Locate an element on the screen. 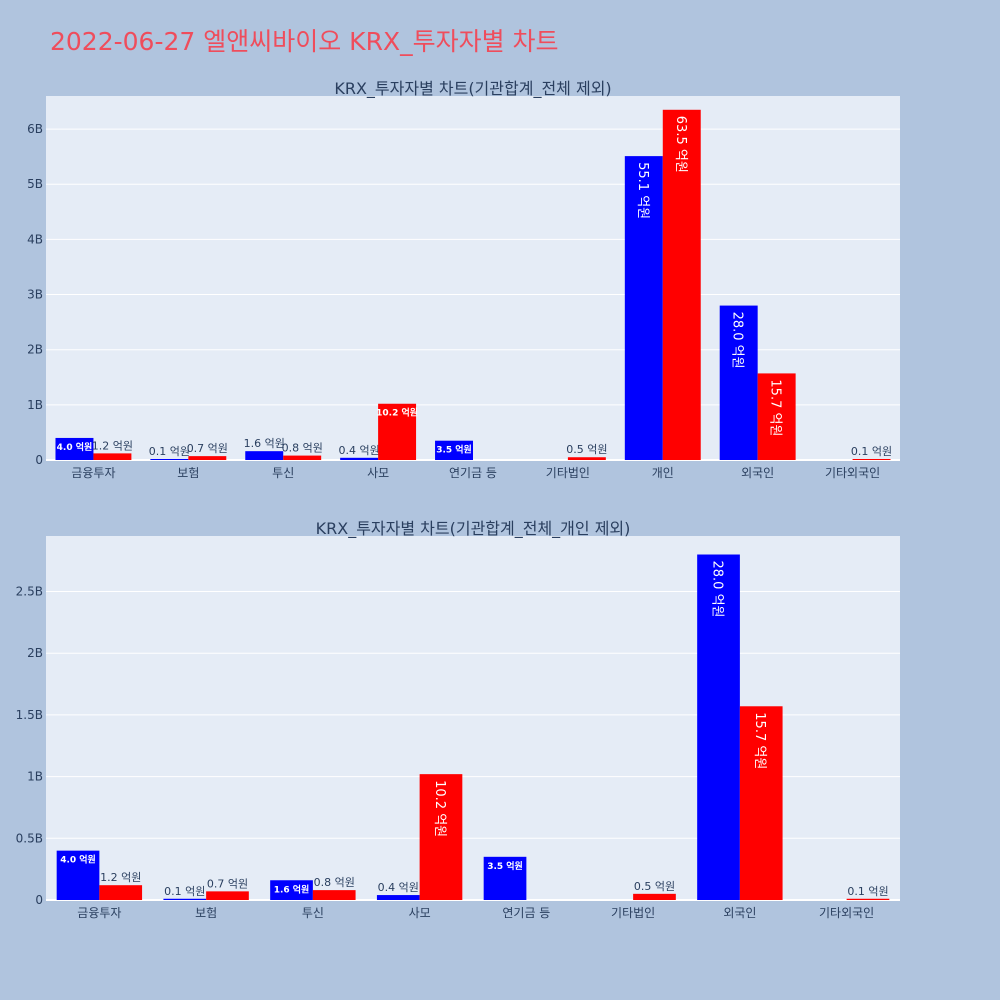  x-tick-label: 개인 is located at coordinates (663, 473).